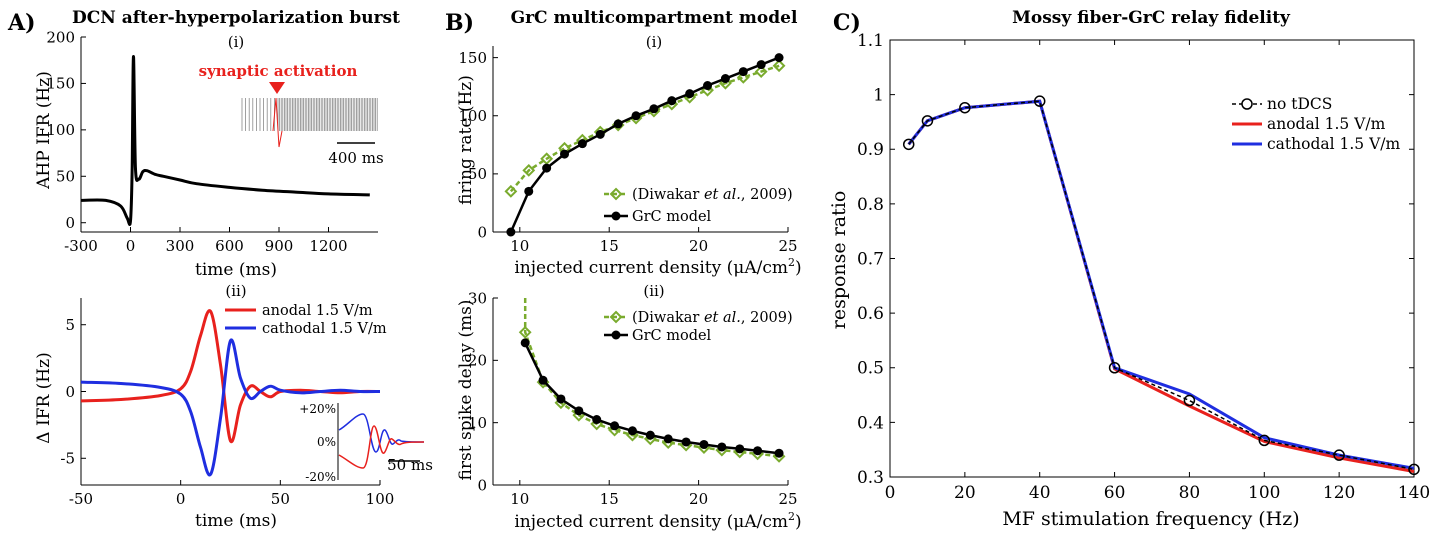  I want to click on x-tick-label: 40, so click(1040, 493).